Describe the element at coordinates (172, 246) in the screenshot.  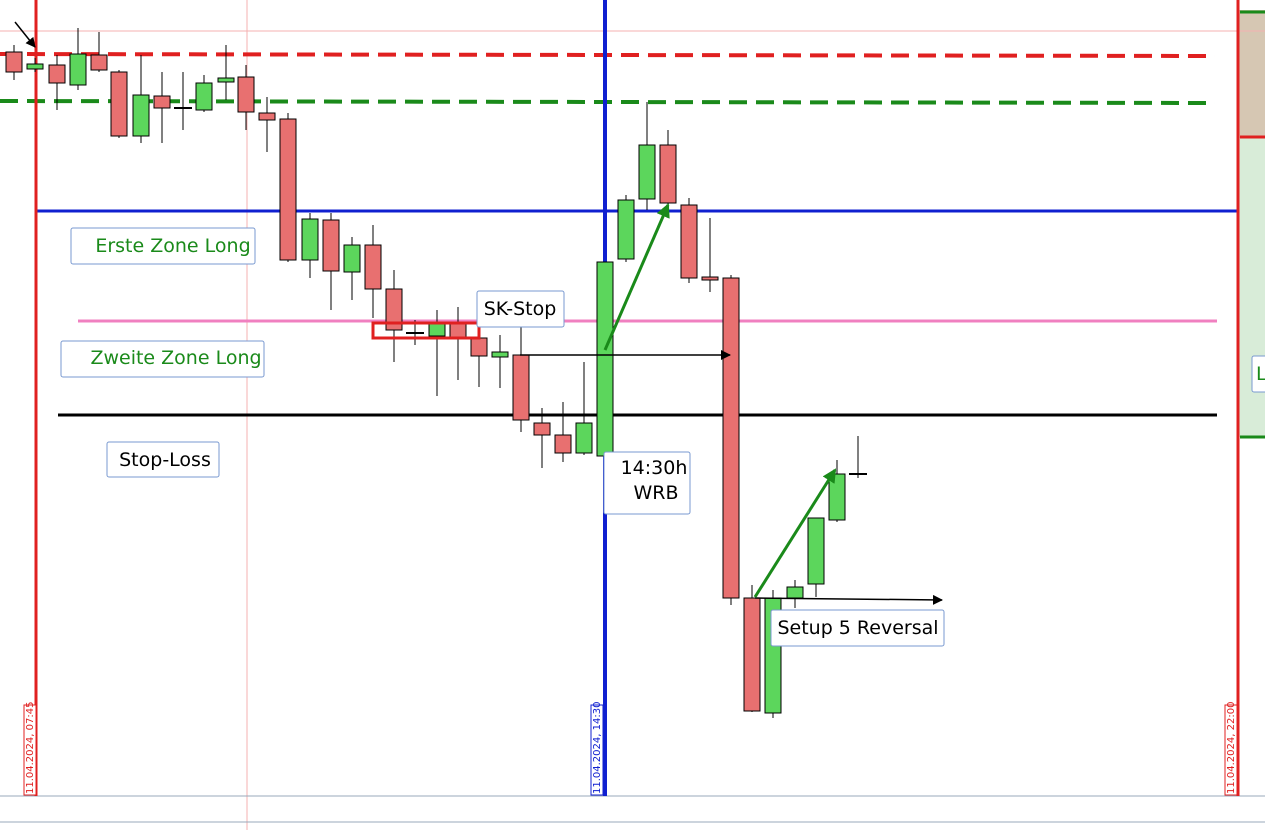
I see `annotation: Erste Zone Long` at that location.